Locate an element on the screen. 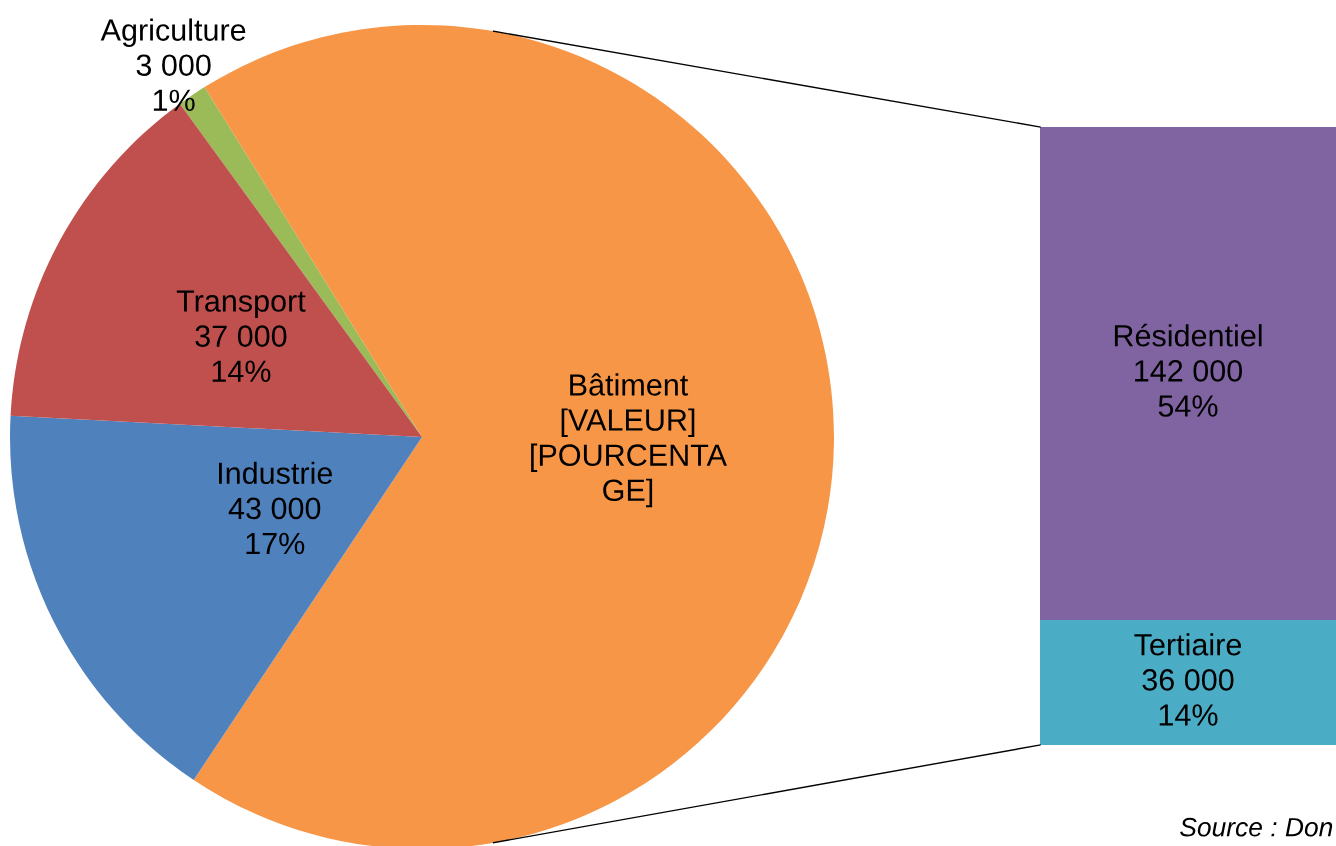 The height and width of the screenshot is (846, 1336). source-note: Source : Don is located at coordinates (1256, 827).